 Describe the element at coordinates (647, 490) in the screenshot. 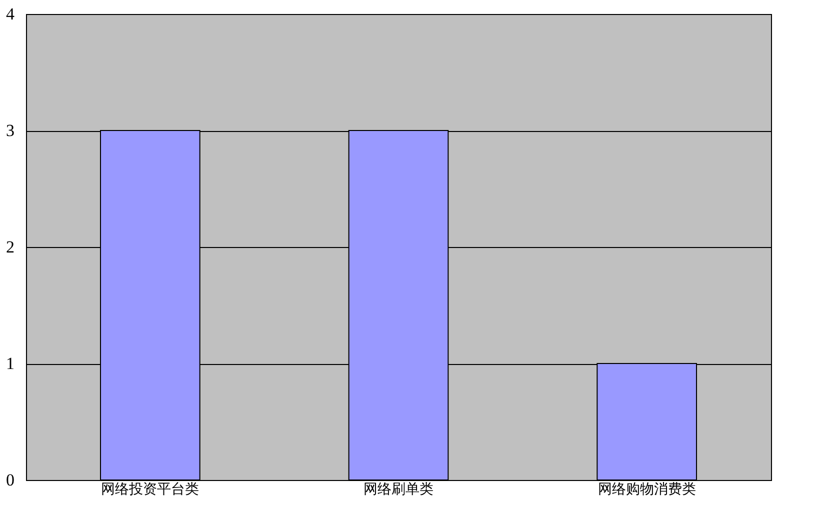

I see `x-tick-label: 网络购物消费类` at that location.